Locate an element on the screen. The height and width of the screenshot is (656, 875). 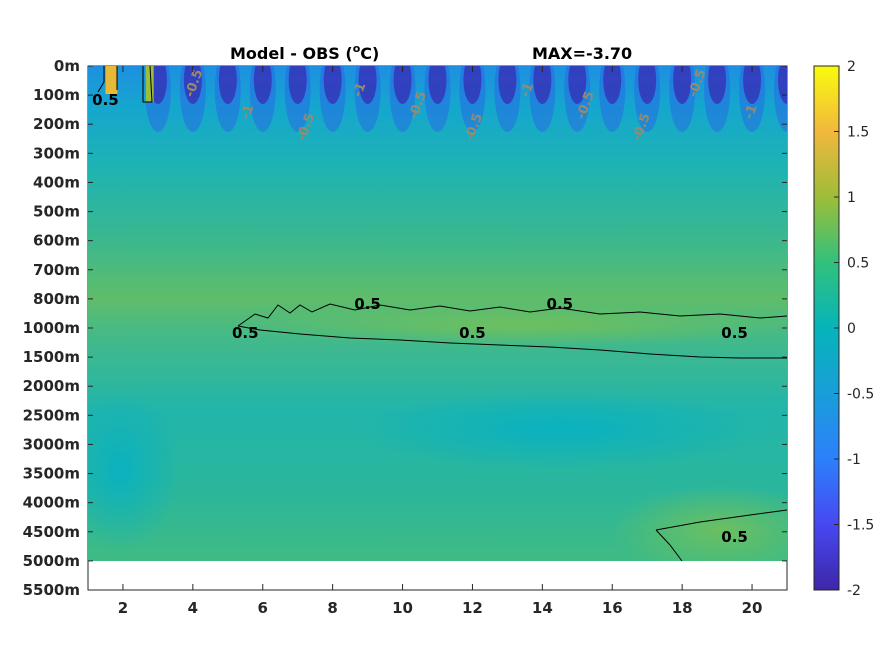
colorbar: 2 1.5 1 0.5 0 -0.5 -1 -1.5 -2 is located at coordinates (843, 329).